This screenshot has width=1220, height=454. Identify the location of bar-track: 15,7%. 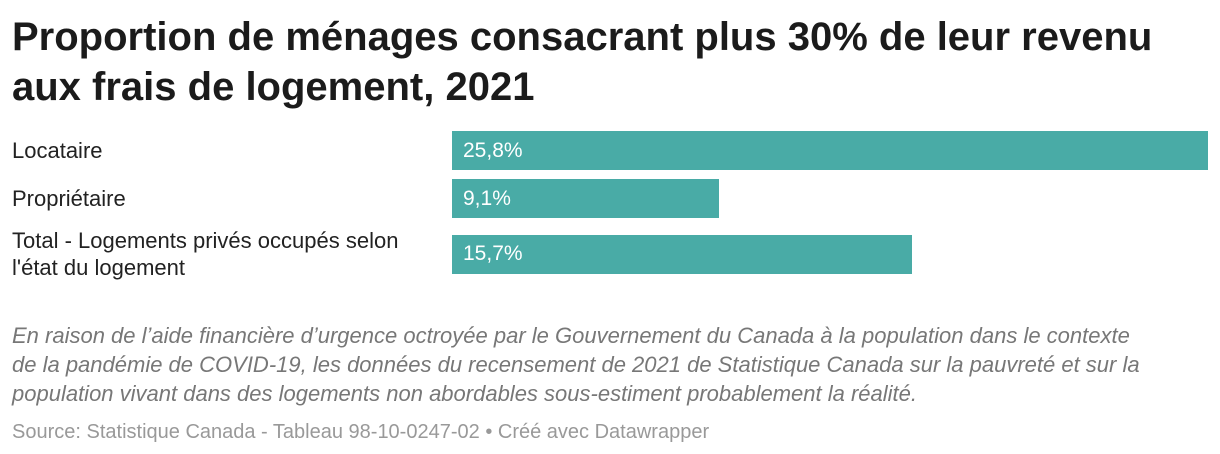
(830, 254).